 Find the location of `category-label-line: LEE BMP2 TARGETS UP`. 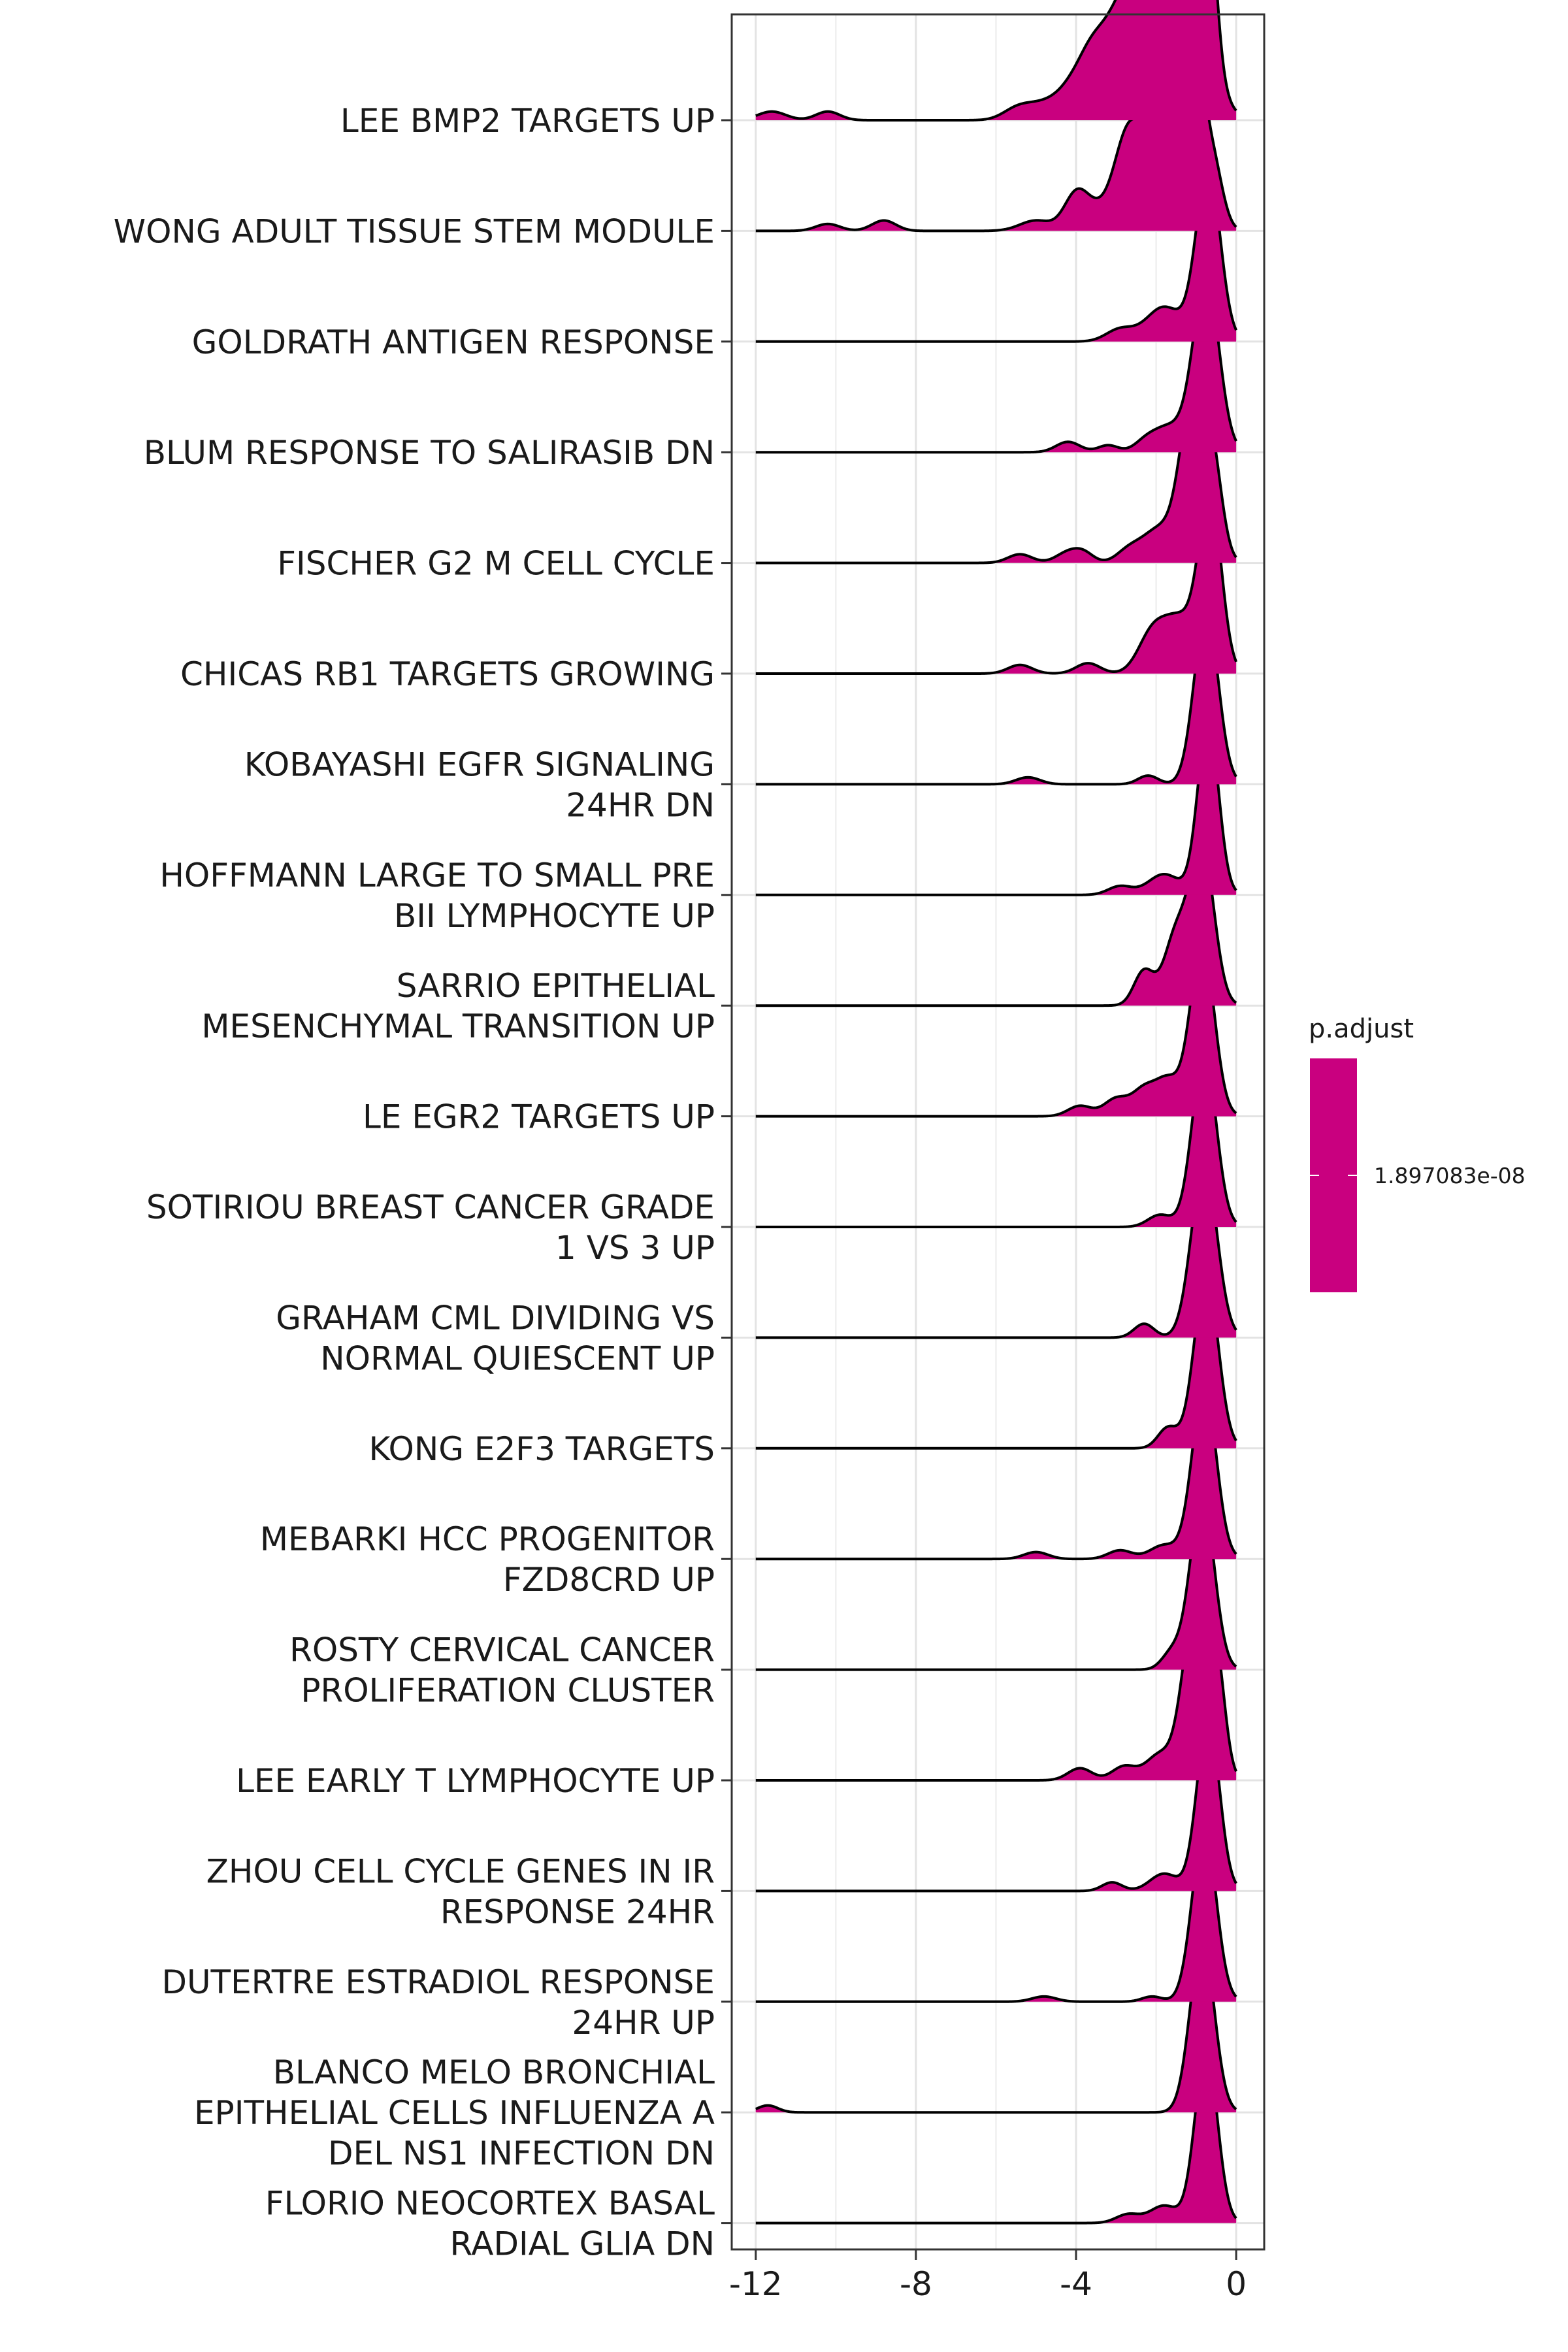

category-label-line: LEE BMP2 TARGETS UP is located at coordinates (527, 121).